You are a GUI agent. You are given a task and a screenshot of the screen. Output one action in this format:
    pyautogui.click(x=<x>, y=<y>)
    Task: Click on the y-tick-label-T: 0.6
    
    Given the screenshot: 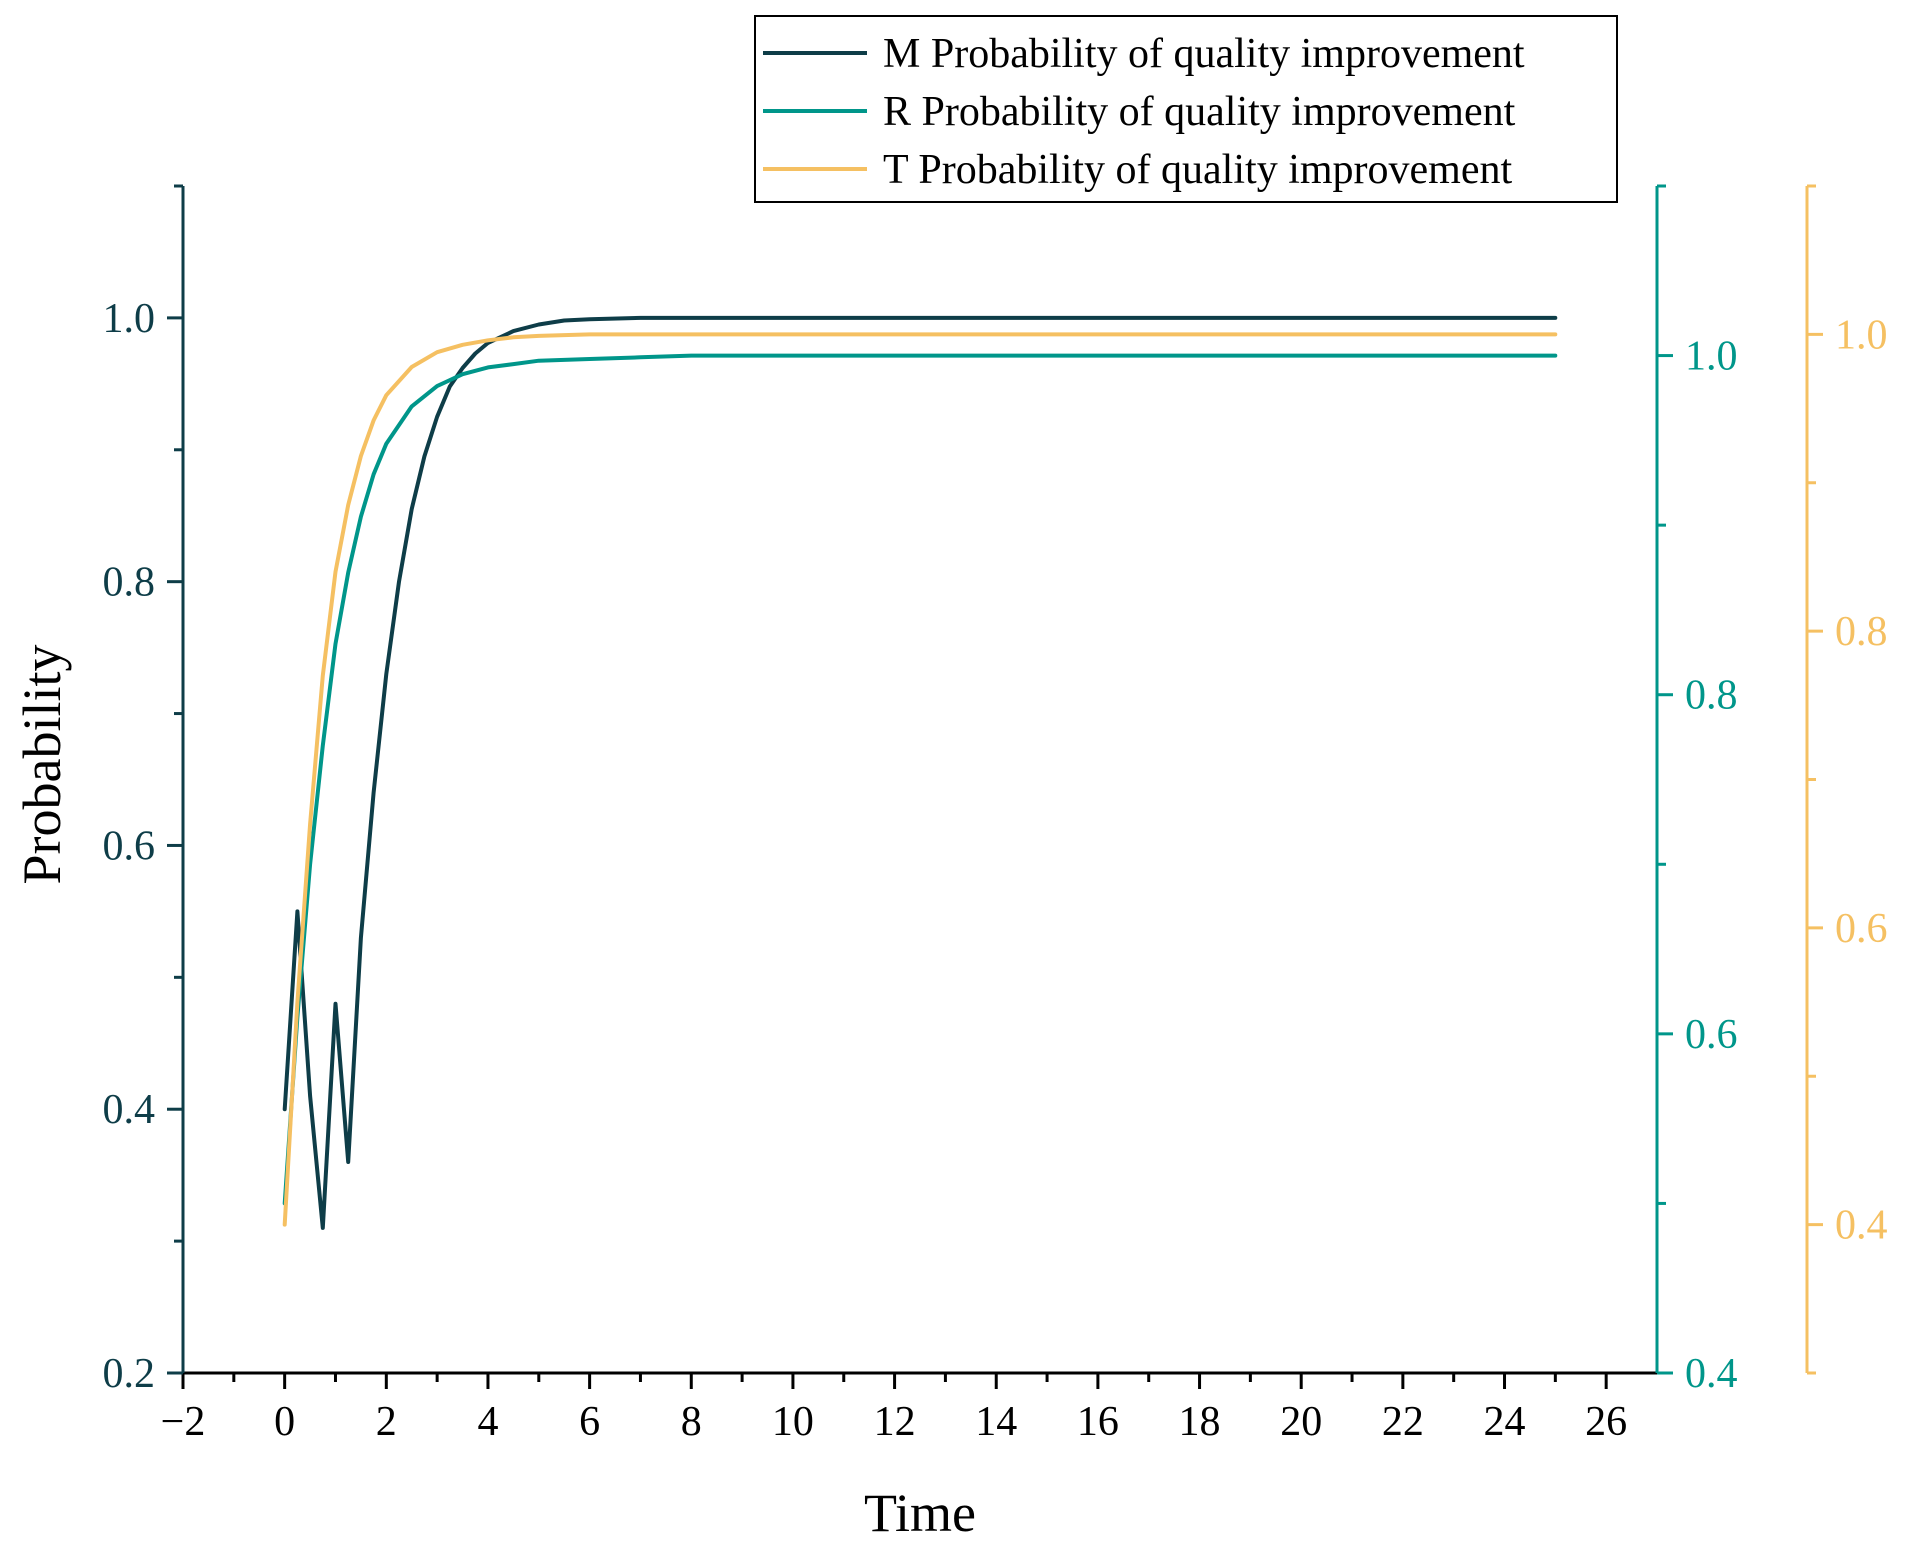 What is the action you would take?
    pyautogui.click(x=1861, y=929)
    